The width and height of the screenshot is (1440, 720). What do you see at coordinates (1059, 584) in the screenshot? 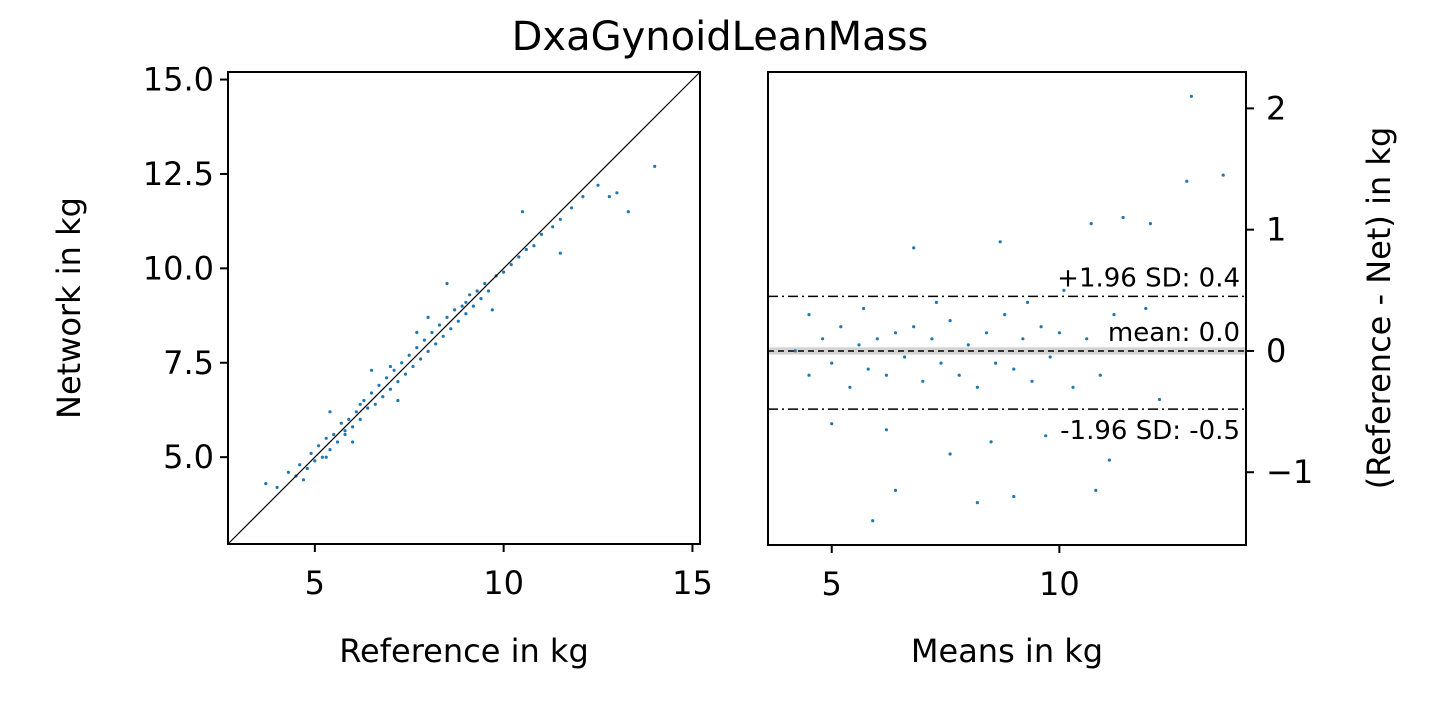
I see `bland-altman-x-tick-label: 10` at bounding box center [1059, 584].